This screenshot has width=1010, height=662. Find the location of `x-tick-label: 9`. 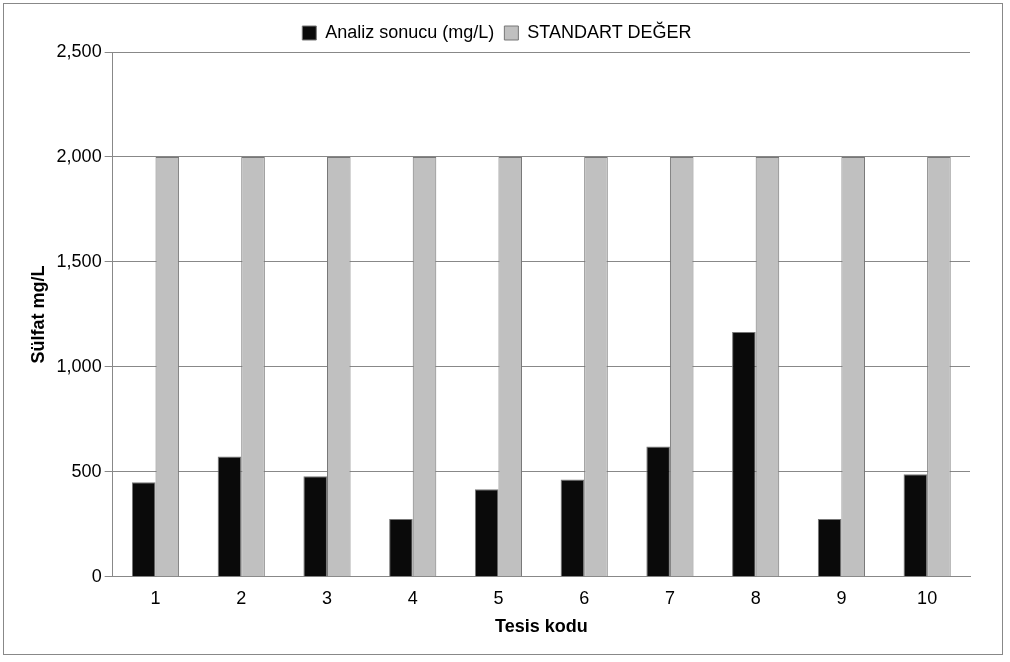

x-tick-label: 9 is located at coordinates (841, 597).